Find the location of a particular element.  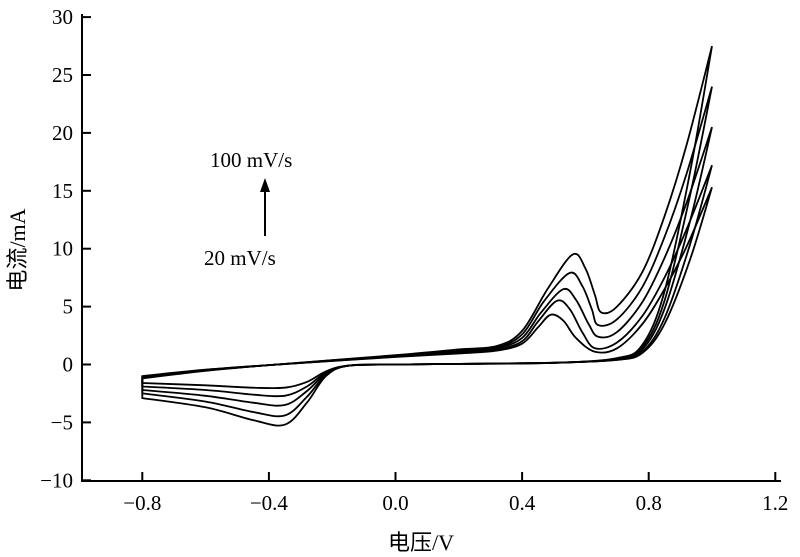

x-axis-title: 电压/V is located at coordinates (421, 542).